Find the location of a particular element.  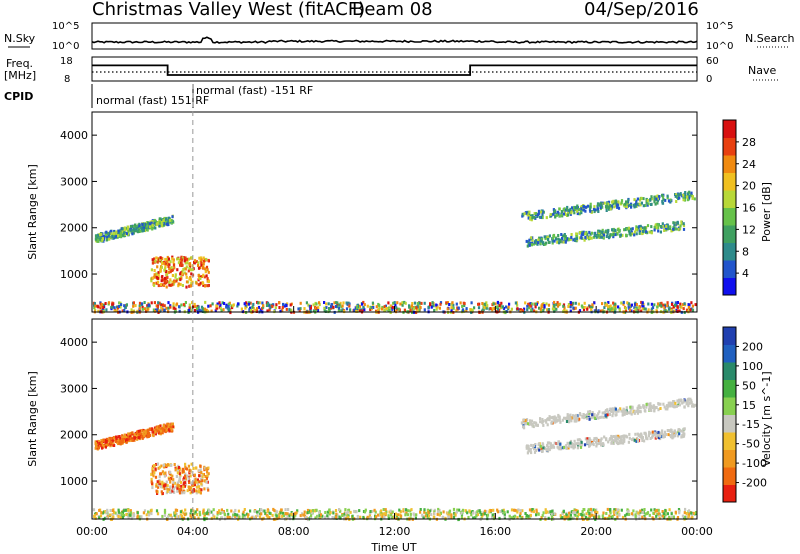

nave-tick-high: 60 is located at coordinates (712, 61).